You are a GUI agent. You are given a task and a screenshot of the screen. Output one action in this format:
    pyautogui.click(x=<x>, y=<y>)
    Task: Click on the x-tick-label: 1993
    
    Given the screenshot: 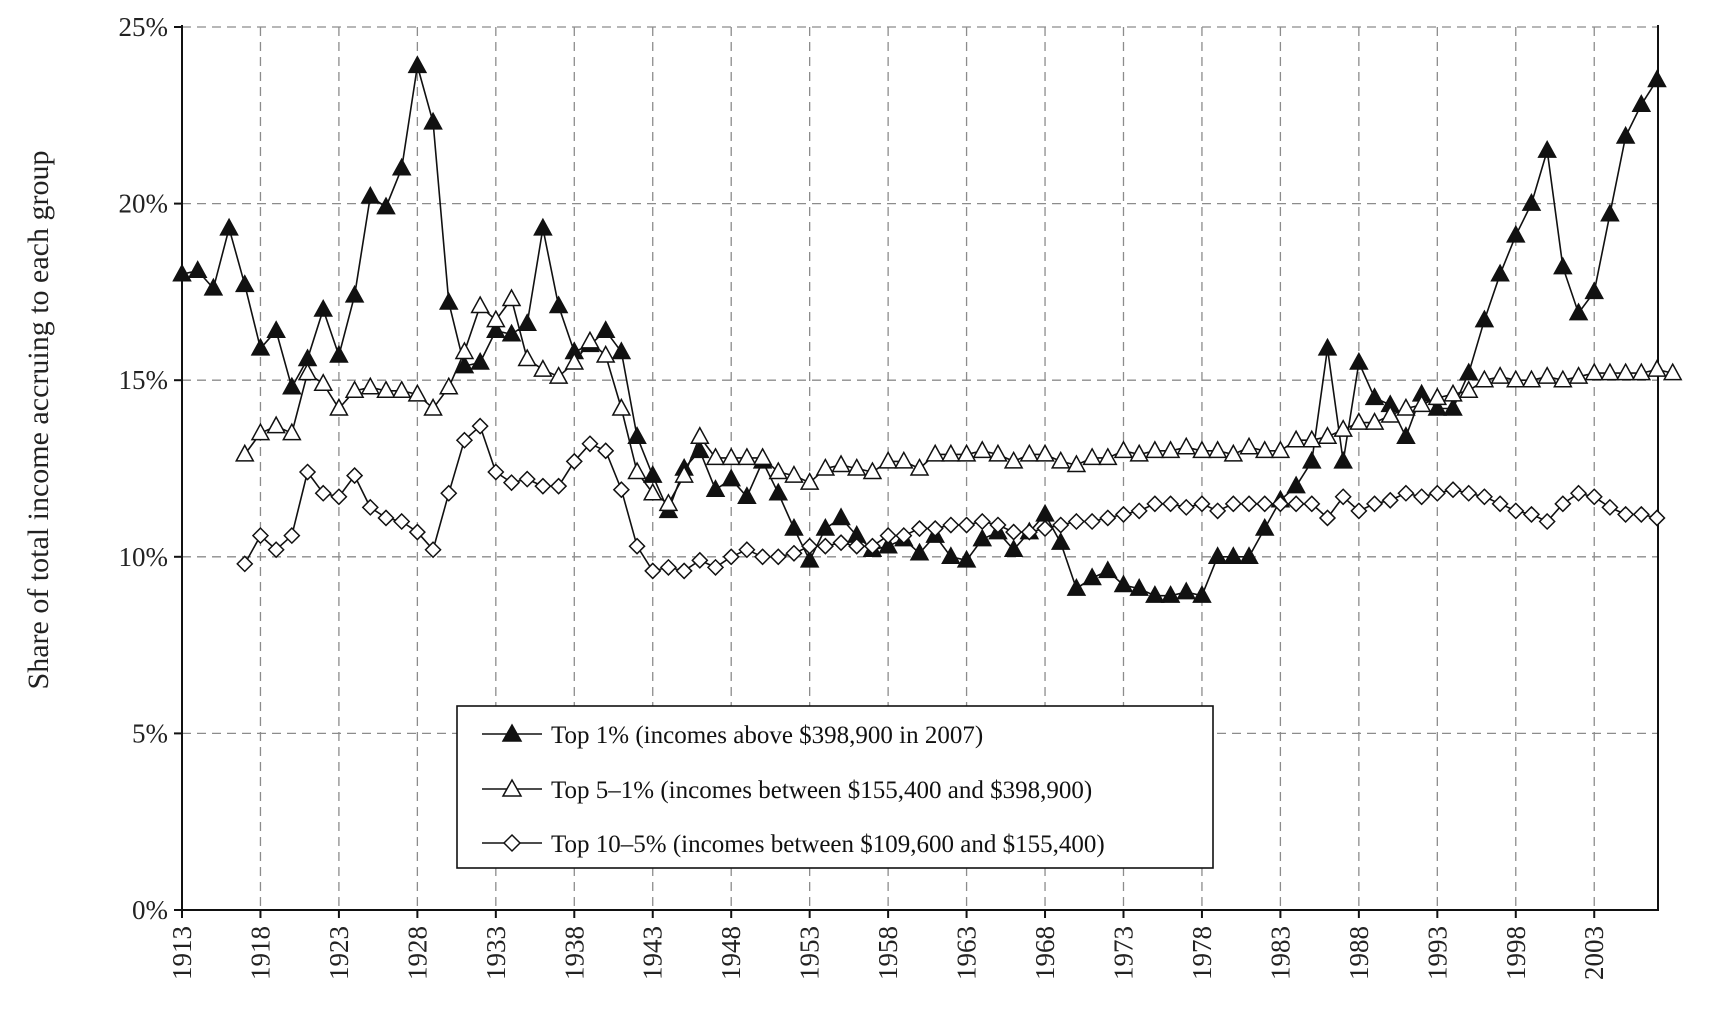 What is the action you would take?
    pyautogui.click(x=1437, y=953)
    